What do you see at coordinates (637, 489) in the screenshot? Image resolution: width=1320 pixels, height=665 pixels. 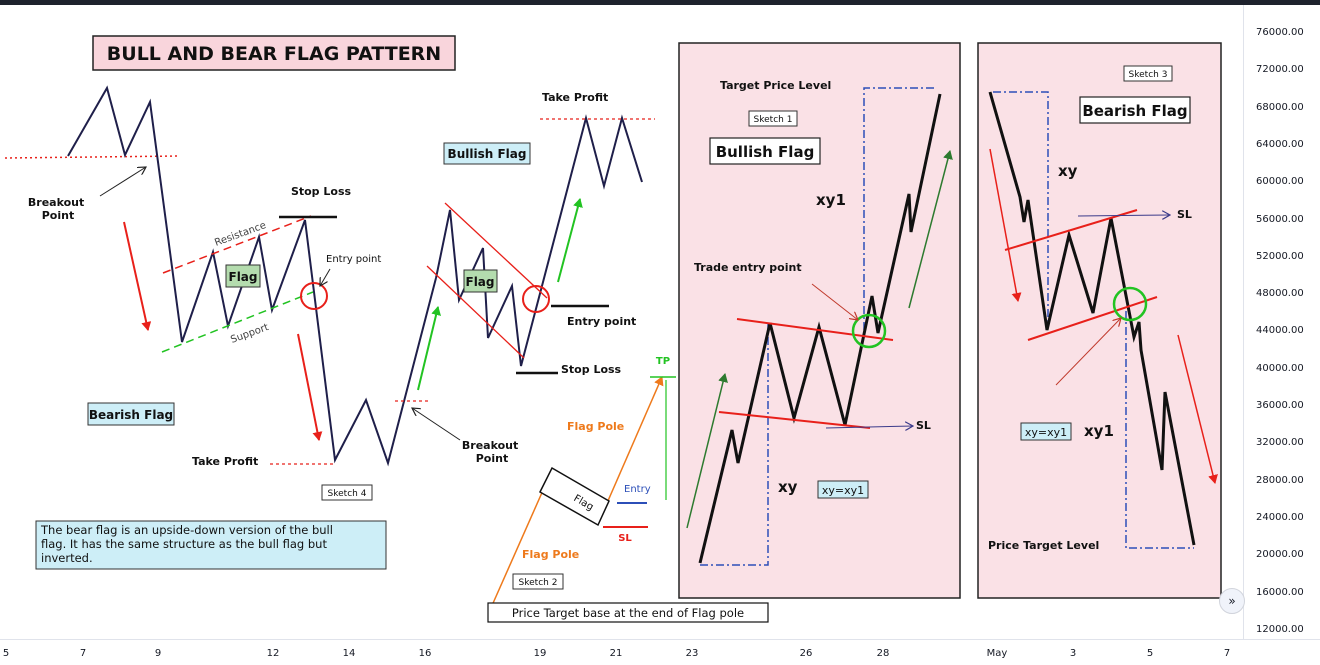 I see `entry-label-sketch-2: Entry` at bounding box center [637, 489].